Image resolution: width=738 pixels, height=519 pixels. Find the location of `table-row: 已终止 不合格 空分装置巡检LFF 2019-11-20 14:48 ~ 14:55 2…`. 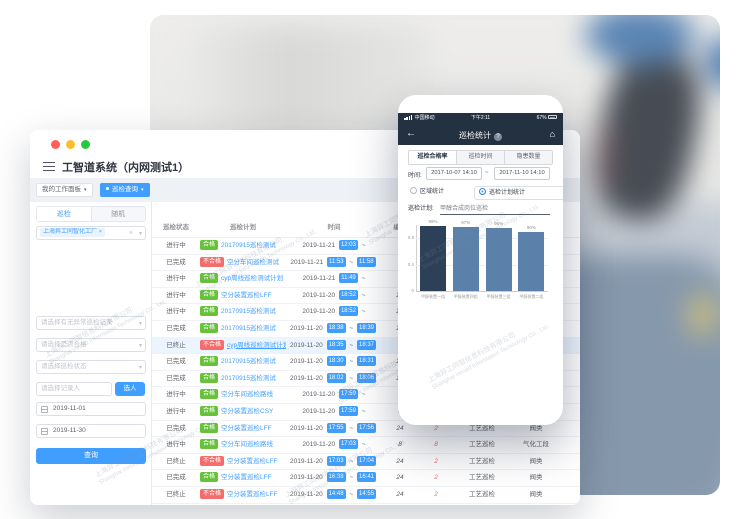

table-row: 已终止 不合格 空分装置巡检LFF 2019-11-20 14:48 ~ 14:55 2… is located at coordinates (366, 495).